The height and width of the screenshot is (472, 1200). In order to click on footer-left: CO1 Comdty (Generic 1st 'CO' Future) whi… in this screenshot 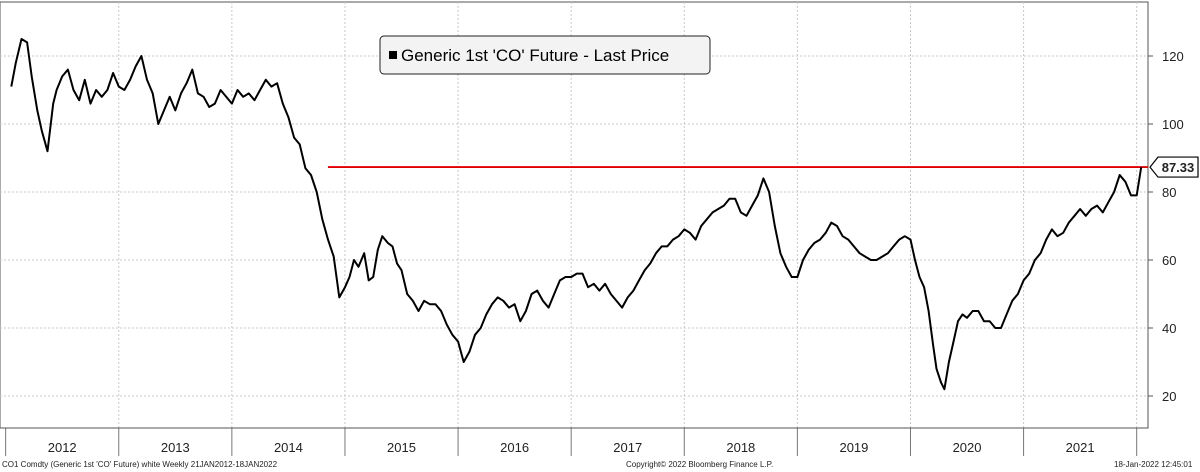, I will do `click(140, 464)`.